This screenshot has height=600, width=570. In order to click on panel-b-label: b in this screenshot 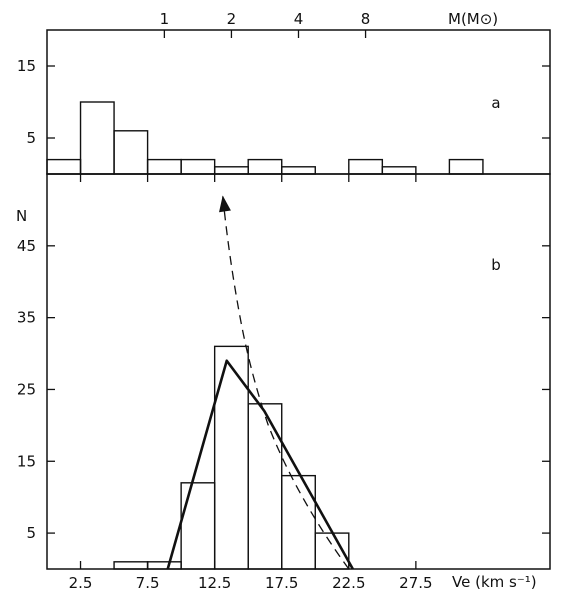, I will do `click(496, 265)`.